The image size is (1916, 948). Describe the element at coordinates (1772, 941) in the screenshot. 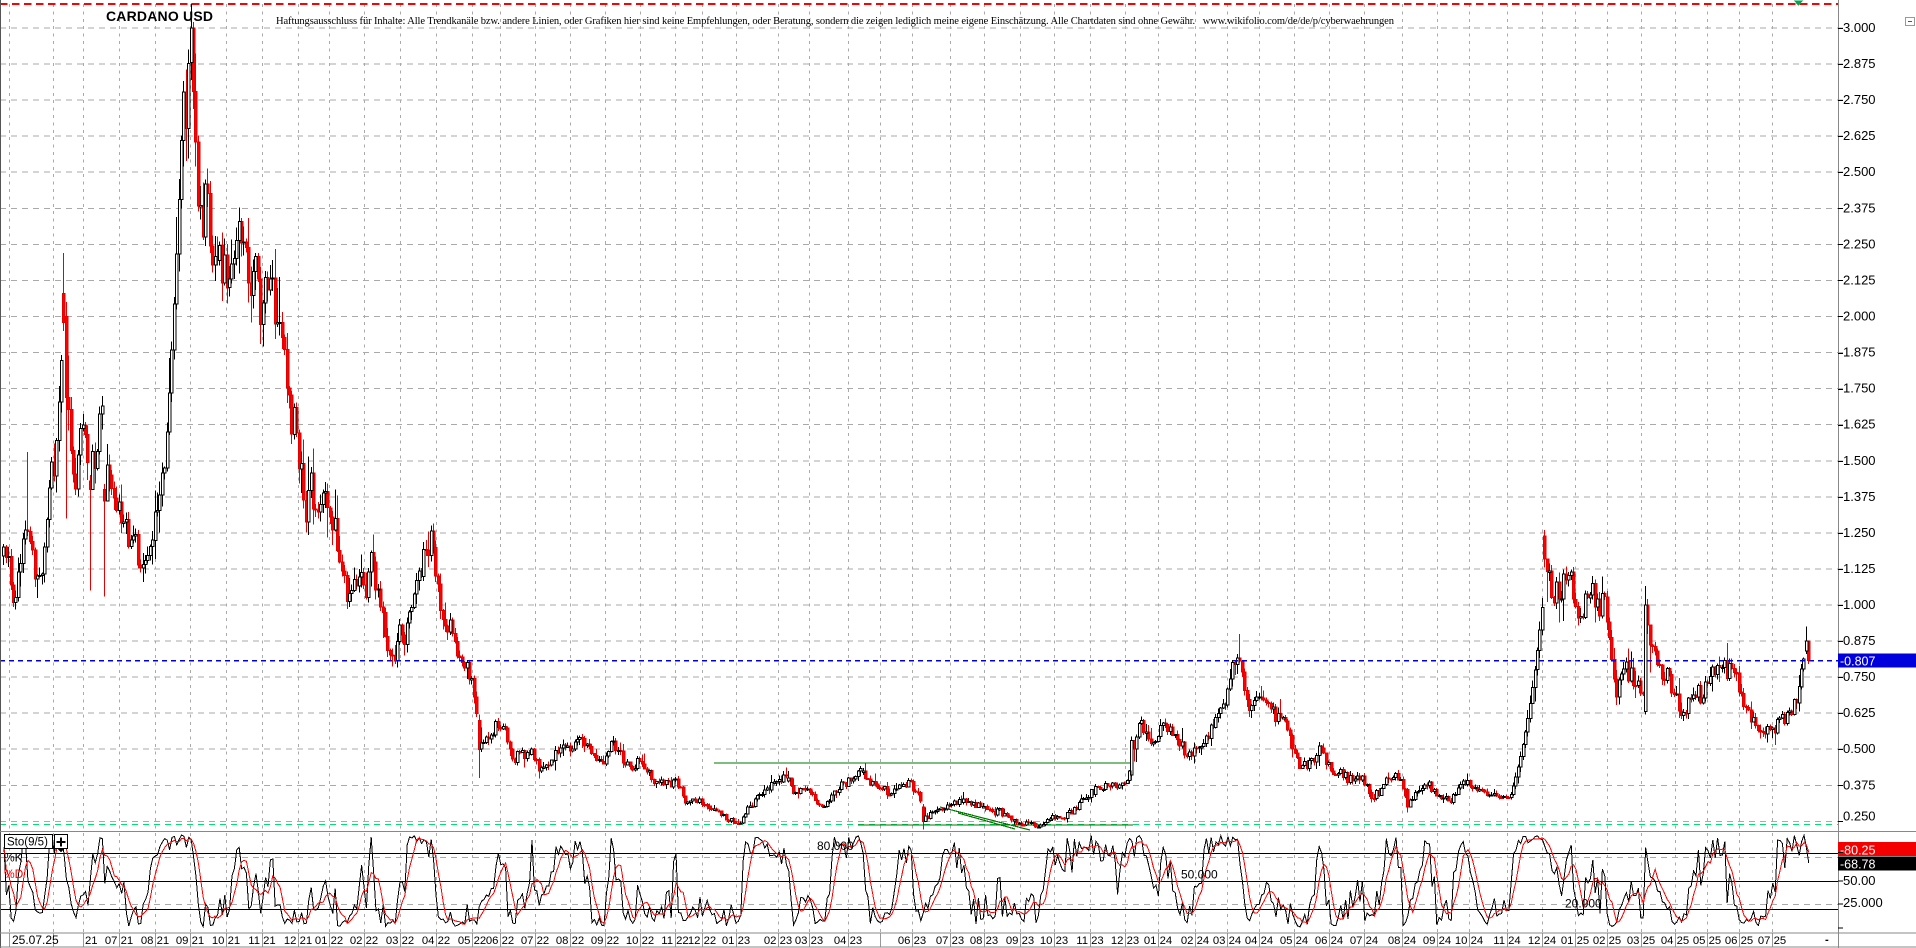

I see `svg-text: 07 25` at that location.